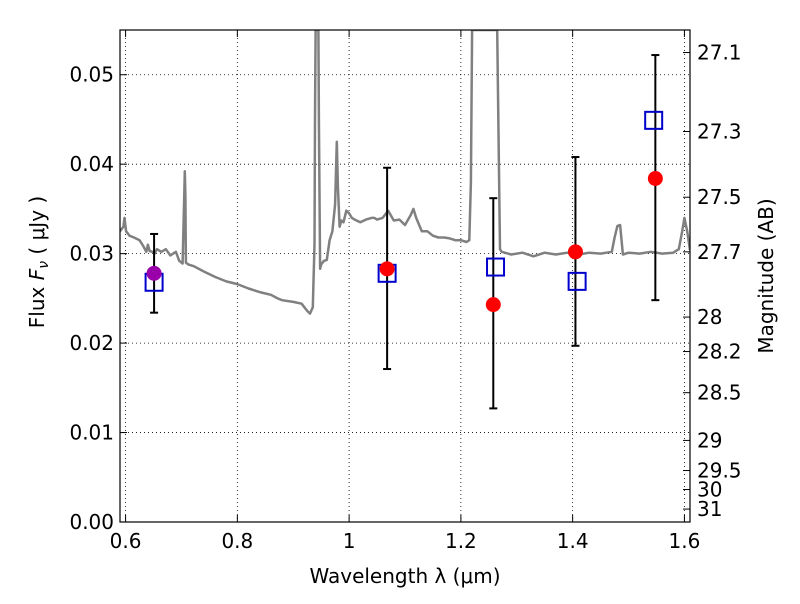 The width and height of the screenshot is (800, 604). Describe the element at coordinates (719, 393) in the screenshot. I see `right-tick-label: 28.5` at that location.